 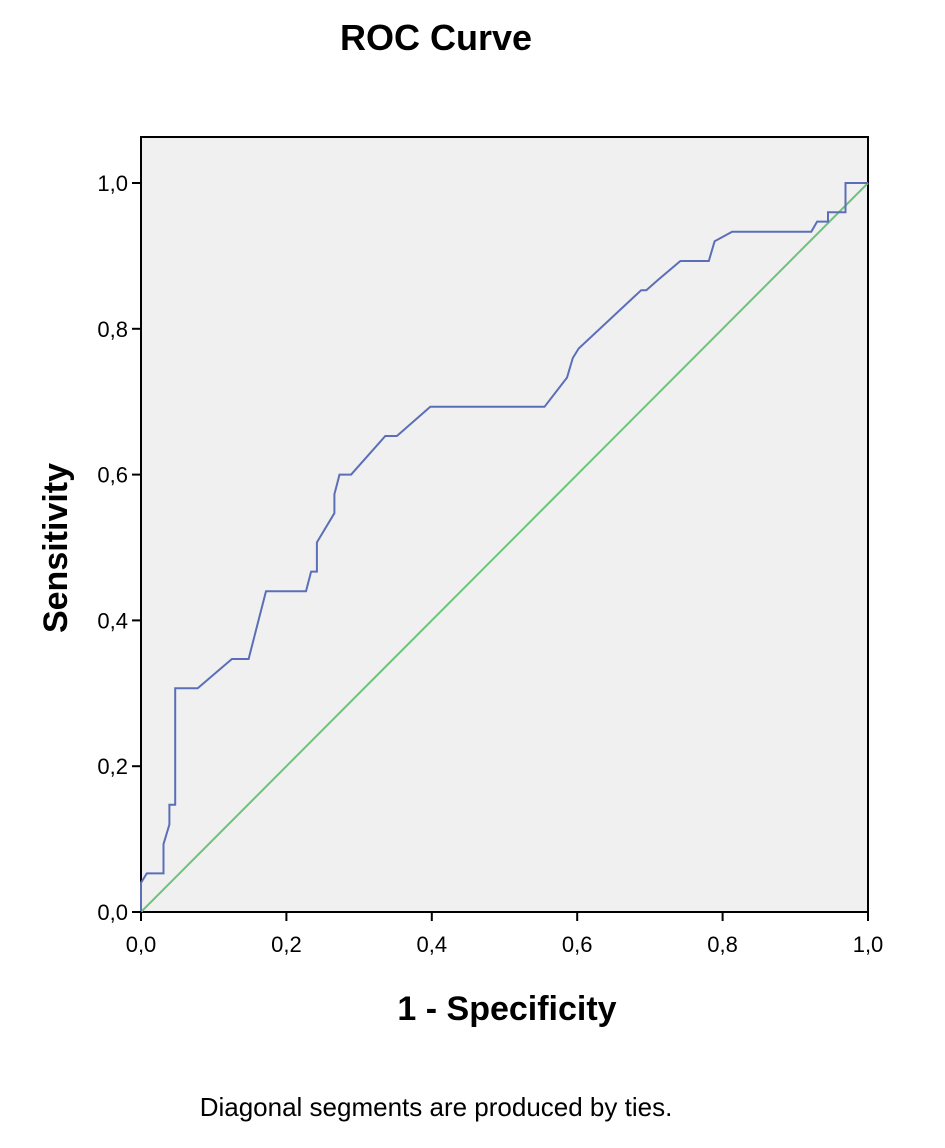 I want to click on chart-title: ROC Curve, so click(x=436, y=37).